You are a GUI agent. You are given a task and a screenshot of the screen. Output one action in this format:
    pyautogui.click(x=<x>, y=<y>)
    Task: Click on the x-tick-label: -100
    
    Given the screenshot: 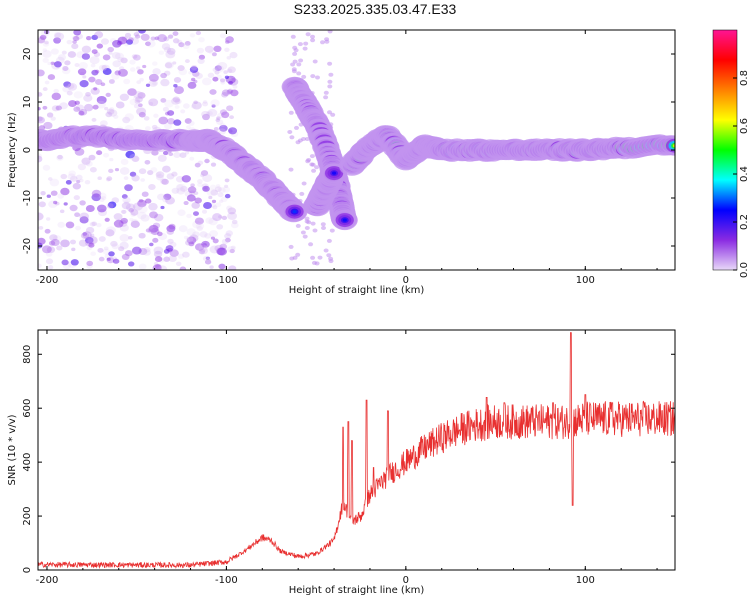 What is the action you would take?
    pyautogui.click(x=226, y=280)
    